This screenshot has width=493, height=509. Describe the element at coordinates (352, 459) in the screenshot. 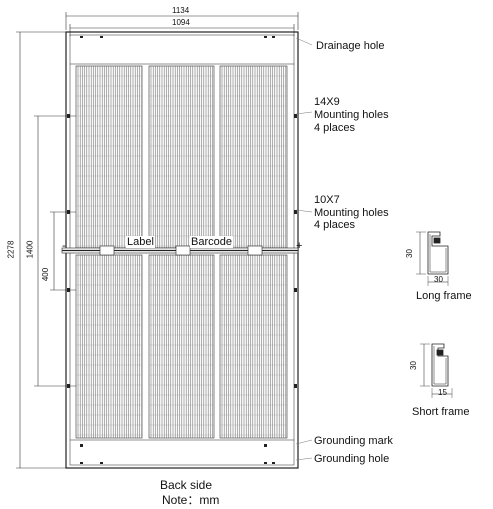

I see `callout-grounding-hole: Grounding hole` at that location.